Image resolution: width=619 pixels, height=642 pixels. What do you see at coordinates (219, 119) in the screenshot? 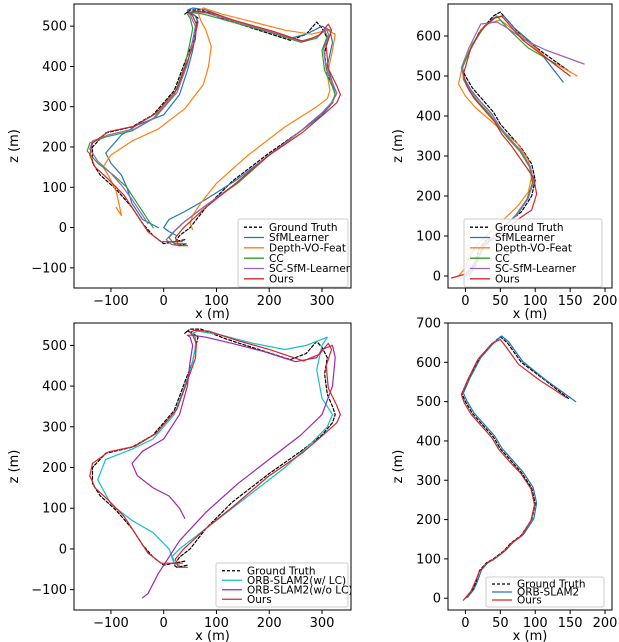
I see `series-line-depth-vo-feat` at bounding box center [219, 119].